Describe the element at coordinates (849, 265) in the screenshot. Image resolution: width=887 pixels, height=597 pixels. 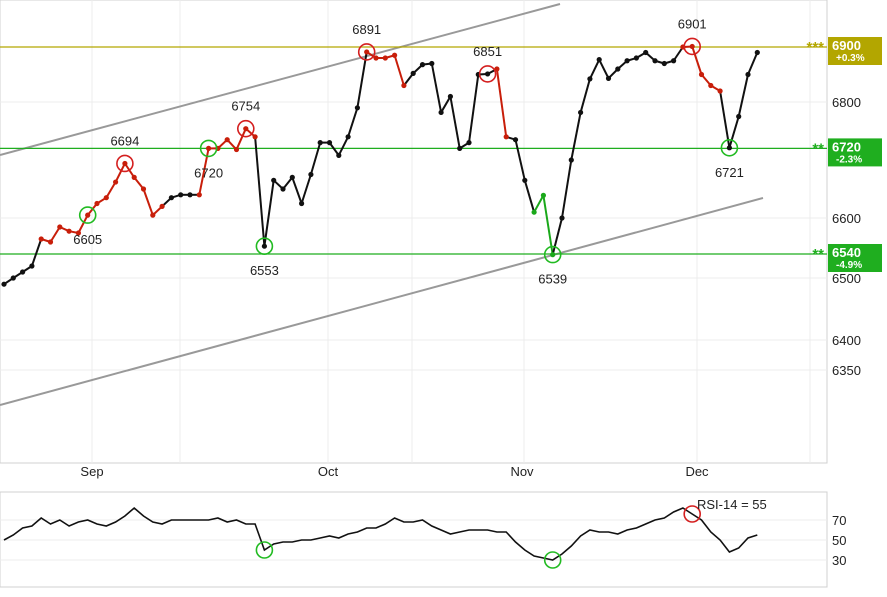
I see `level-pct-label: -4.9%` at that location.